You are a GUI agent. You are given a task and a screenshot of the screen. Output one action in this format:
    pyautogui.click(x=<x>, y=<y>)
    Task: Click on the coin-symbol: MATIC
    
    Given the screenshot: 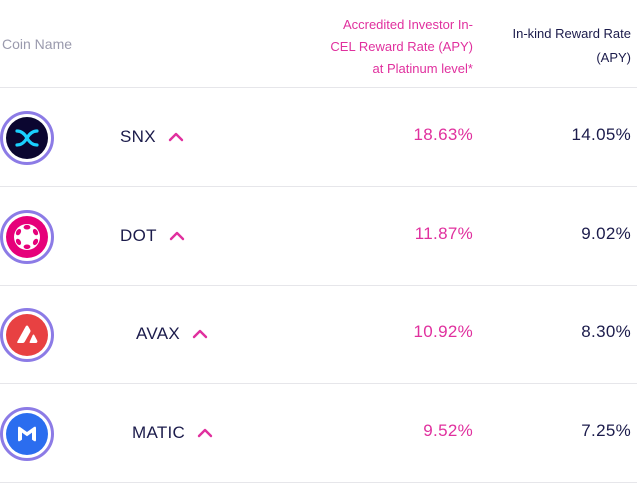 What is the action you would take?
    pyautogui.click(x=159, y=432)
    